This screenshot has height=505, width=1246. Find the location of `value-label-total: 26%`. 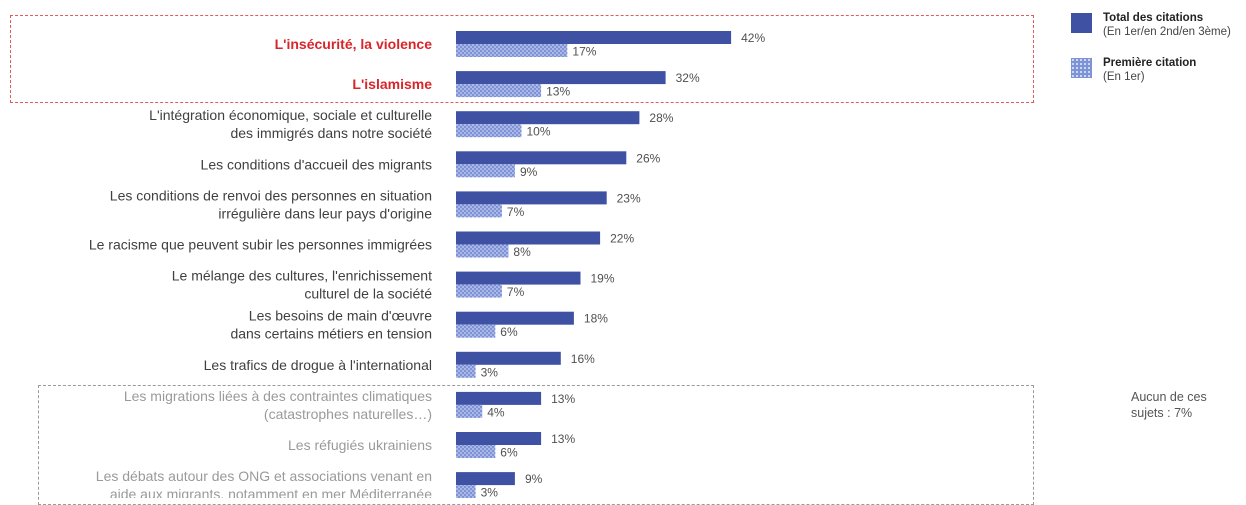

value-label-total: 26% is located at coordinates (648, 158).